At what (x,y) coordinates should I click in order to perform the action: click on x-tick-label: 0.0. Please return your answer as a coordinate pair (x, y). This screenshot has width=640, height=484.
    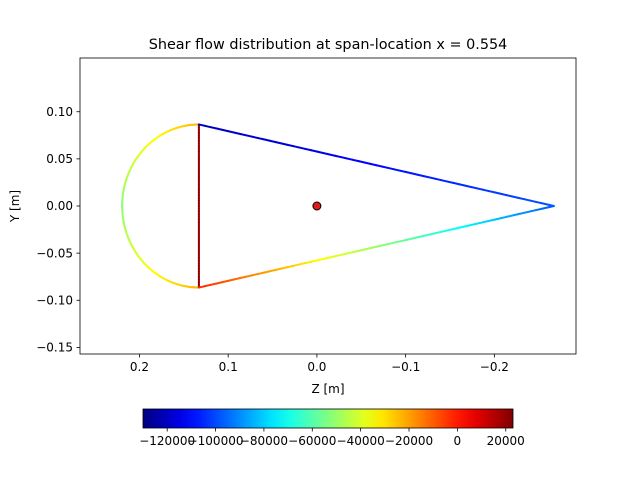
    Looking at the image, I should click on (316, 367).